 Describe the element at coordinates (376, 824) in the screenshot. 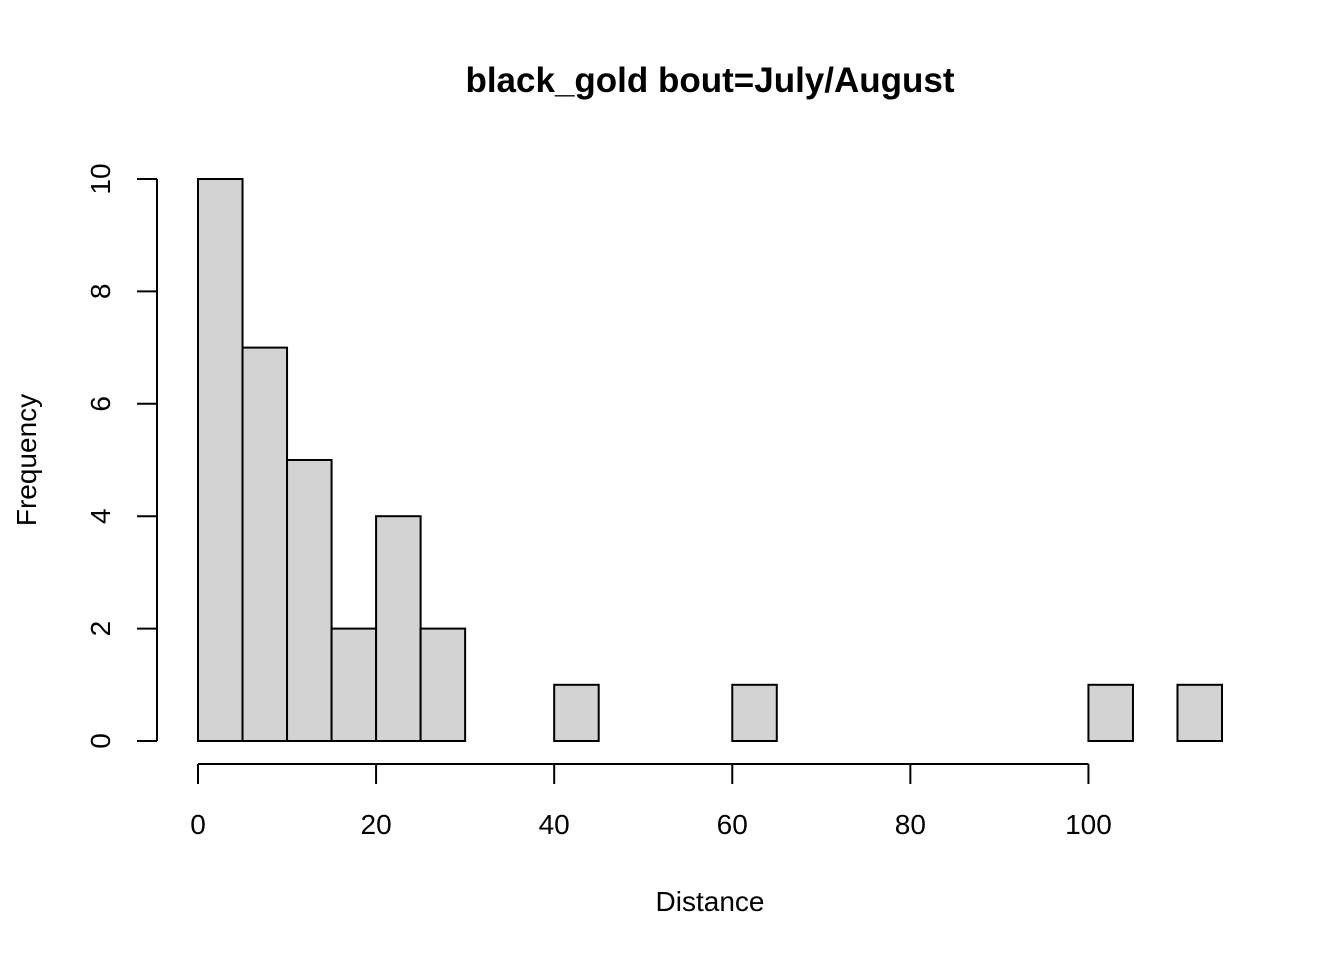

I see `x-tick-label: 20` at that location.